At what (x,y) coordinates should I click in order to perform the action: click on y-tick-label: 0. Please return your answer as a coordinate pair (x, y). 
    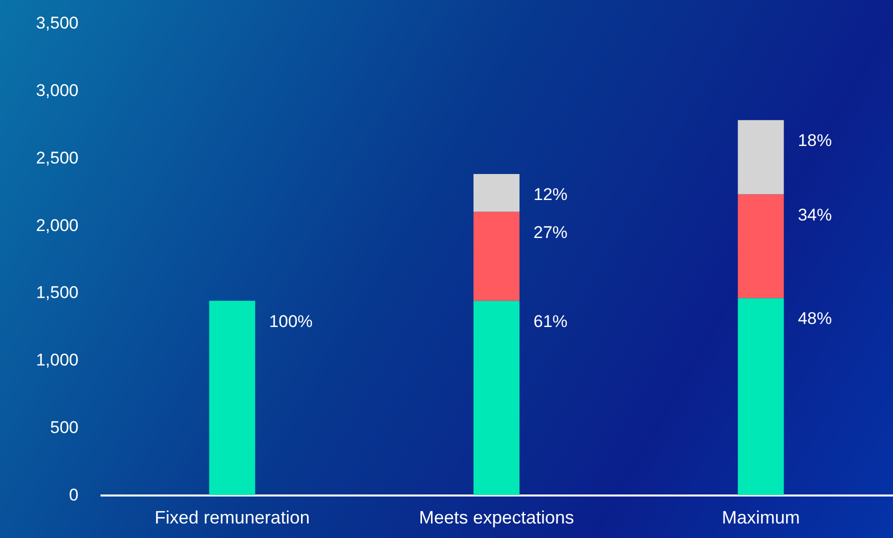
    Looking at the image, I should click on (73, 495).